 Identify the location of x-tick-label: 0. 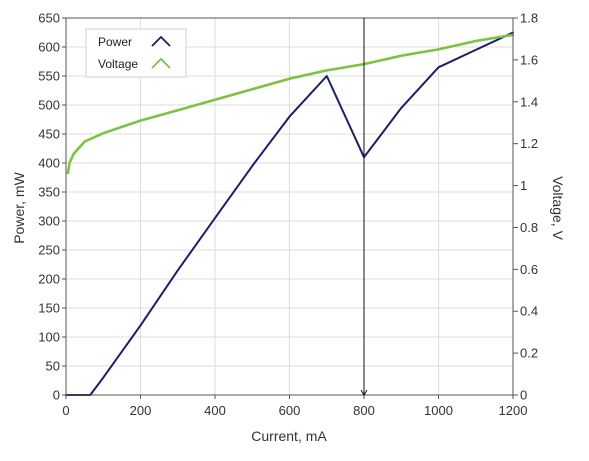
(65, 410).